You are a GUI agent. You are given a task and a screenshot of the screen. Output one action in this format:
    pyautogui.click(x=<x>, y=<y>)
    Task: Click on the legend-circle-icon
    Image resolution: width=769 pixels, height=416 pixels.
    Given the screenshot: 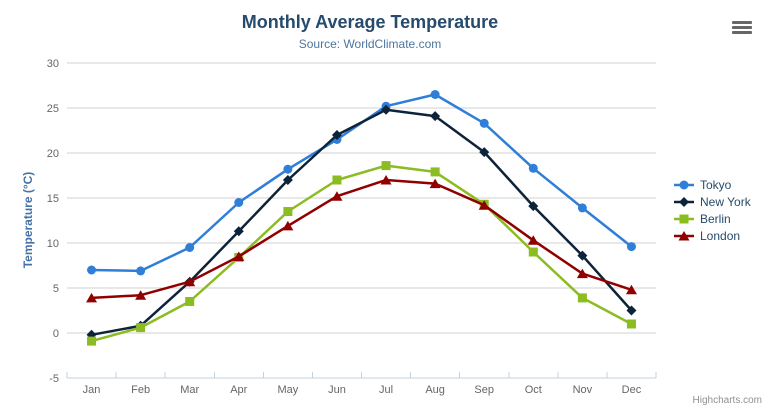 What is the action you would take?
    pyautogui.click(x=684, y=184)
    